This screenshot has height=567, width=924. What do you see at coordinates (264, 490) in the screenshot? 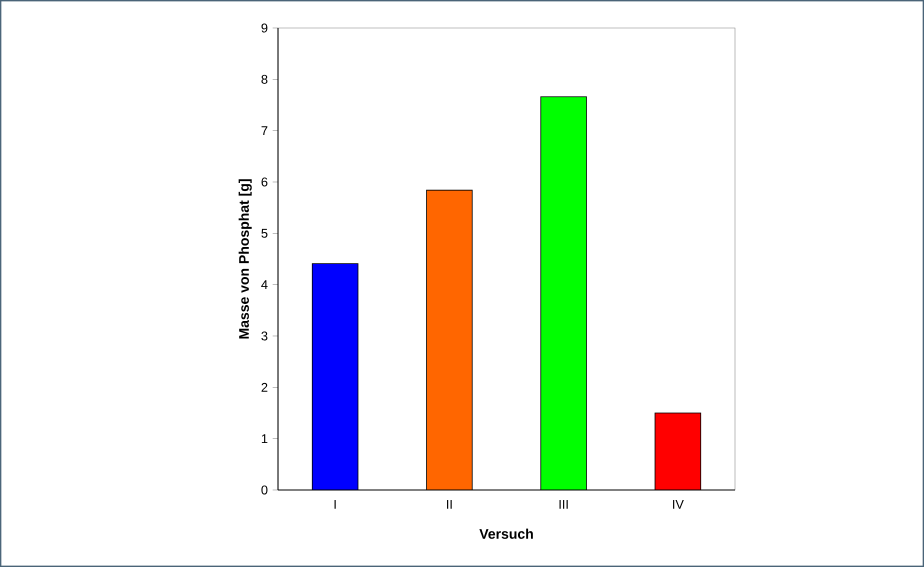
I see `y-tick-label: 0` at bounding box center [264, 490].